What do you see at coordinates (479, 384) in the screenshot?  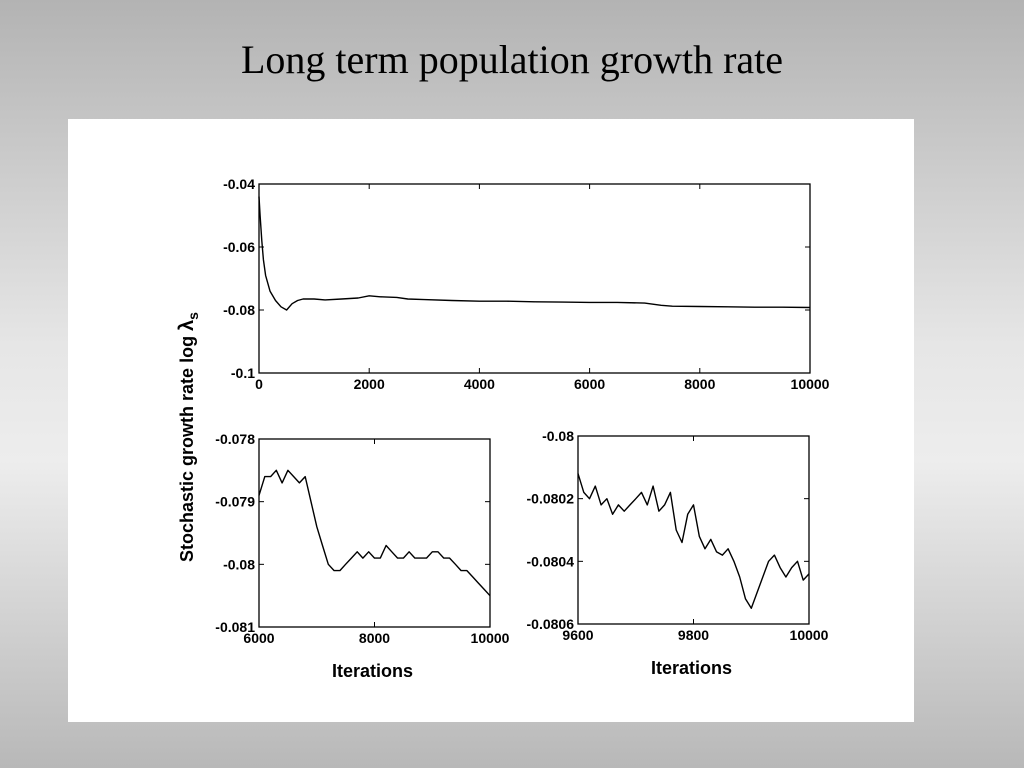 I see `x-tick-label: 4000` at bounding box center [479, 384].